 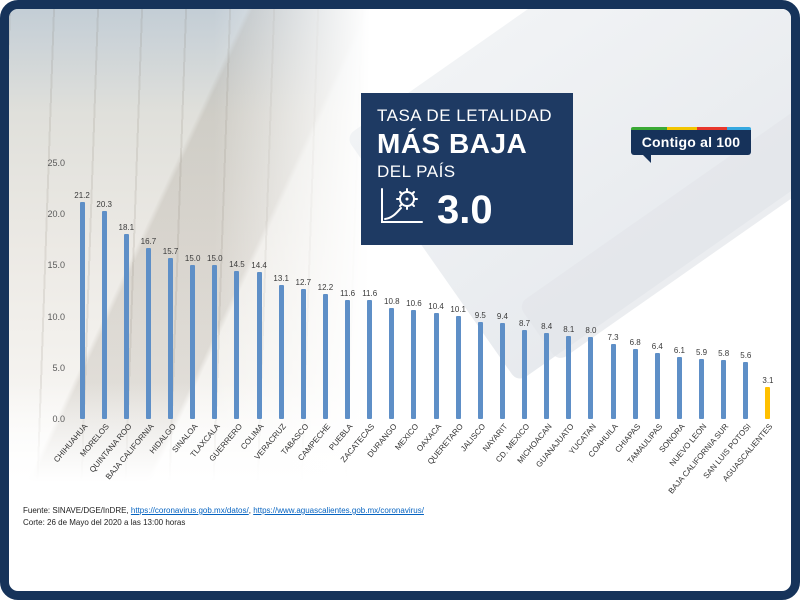 I want to click on bar-column: 14.5 GUERRERO, so click(x=227, y=313).